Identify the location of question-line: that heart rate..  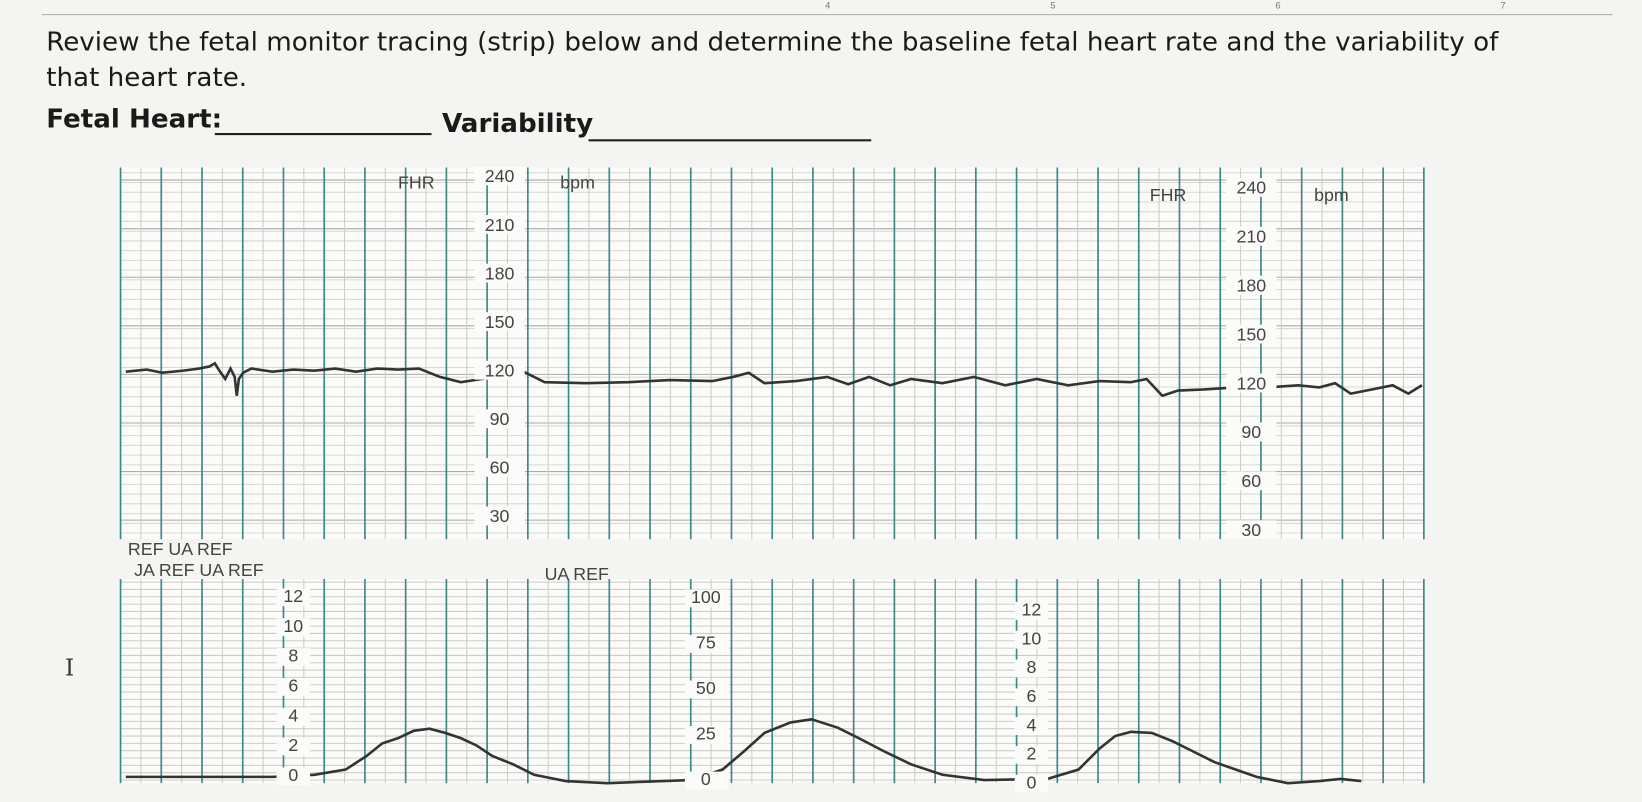
(146, 78).